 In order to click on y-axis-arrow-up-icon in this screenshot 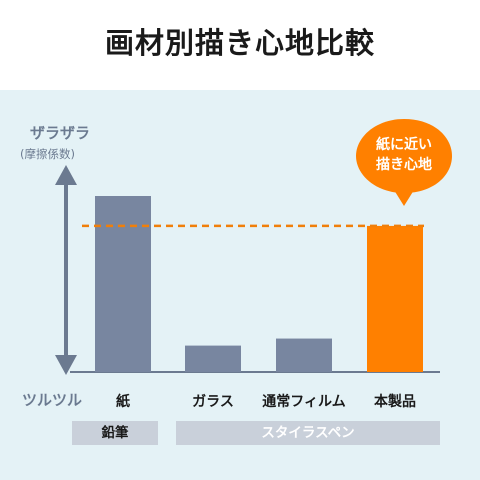, I will do `click(66, 175)`.